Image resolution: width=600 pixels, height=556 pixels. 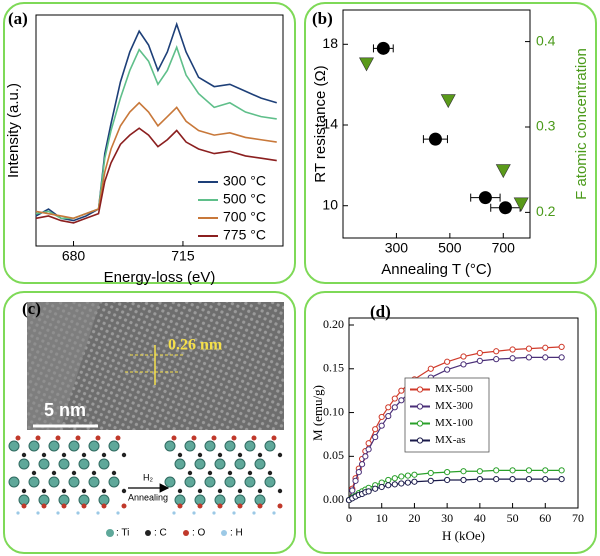 What do you see at coordinates (333, 324) in the screenshot?
I see `y-tick-label: 0.20` at bounding box center [333, 324].